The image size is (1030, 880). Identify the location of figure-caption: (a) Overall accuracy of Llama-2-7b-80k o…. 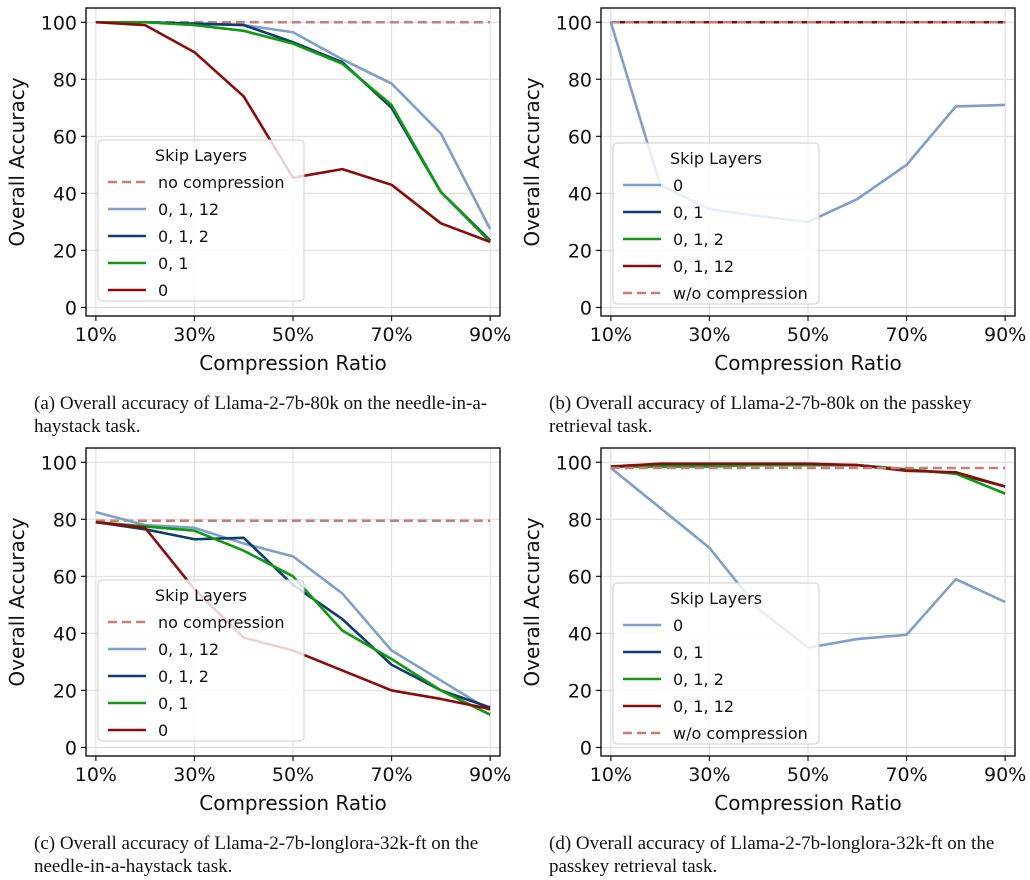
(261, 415).